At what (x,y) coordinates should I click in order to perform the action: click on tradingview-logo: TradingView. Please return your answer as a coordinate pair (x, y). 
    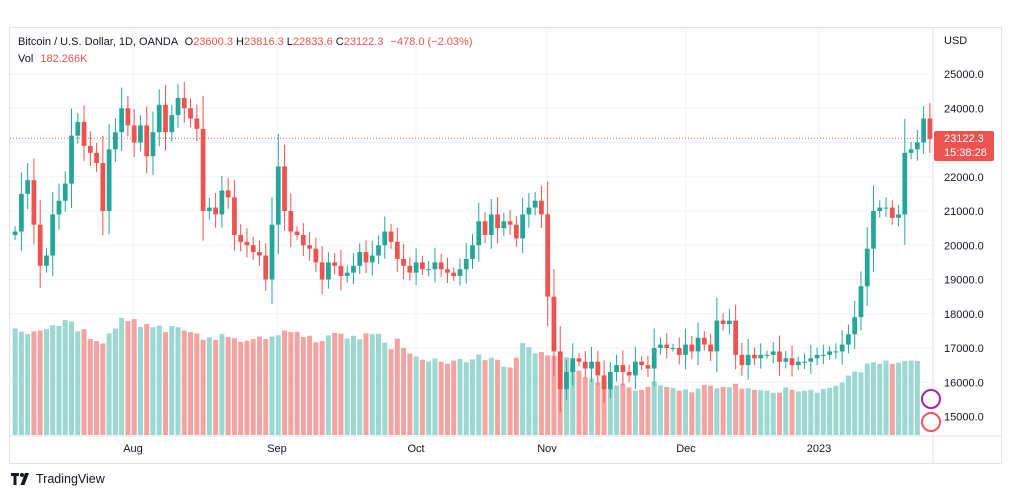
    Looking at the image, I should click on (58, 479).